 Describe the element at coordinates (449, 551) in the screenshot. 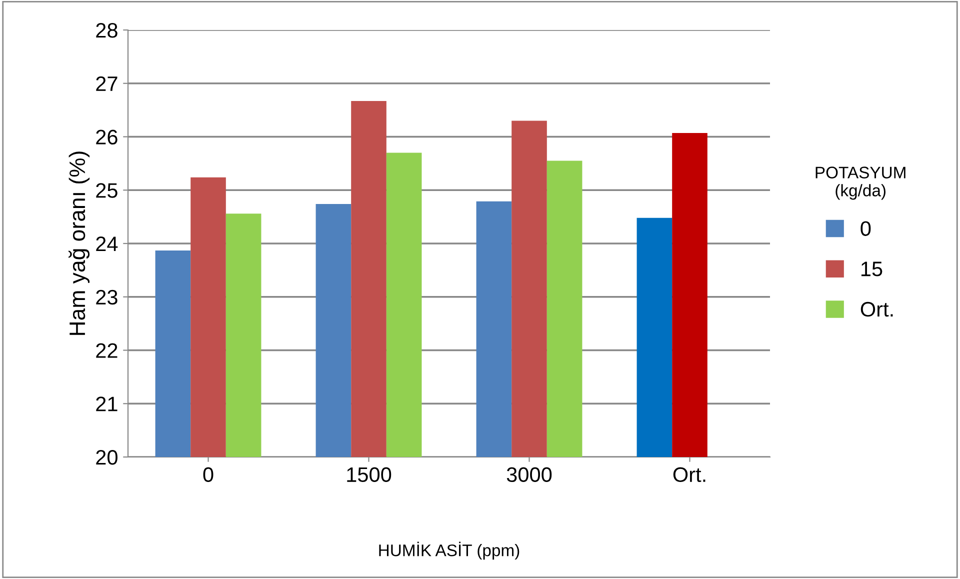

I see `x-axis-title: HUMİK ASİT (ppm)` at that location.